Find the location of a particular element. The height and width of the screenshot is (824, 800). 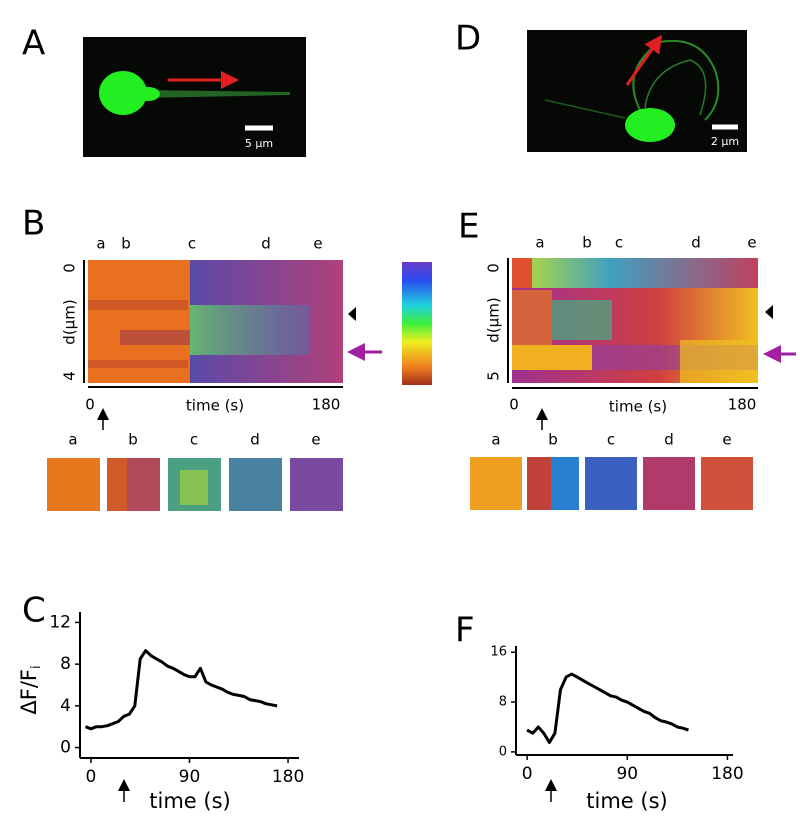

panel-label: E is located at coordinates (468, 227).